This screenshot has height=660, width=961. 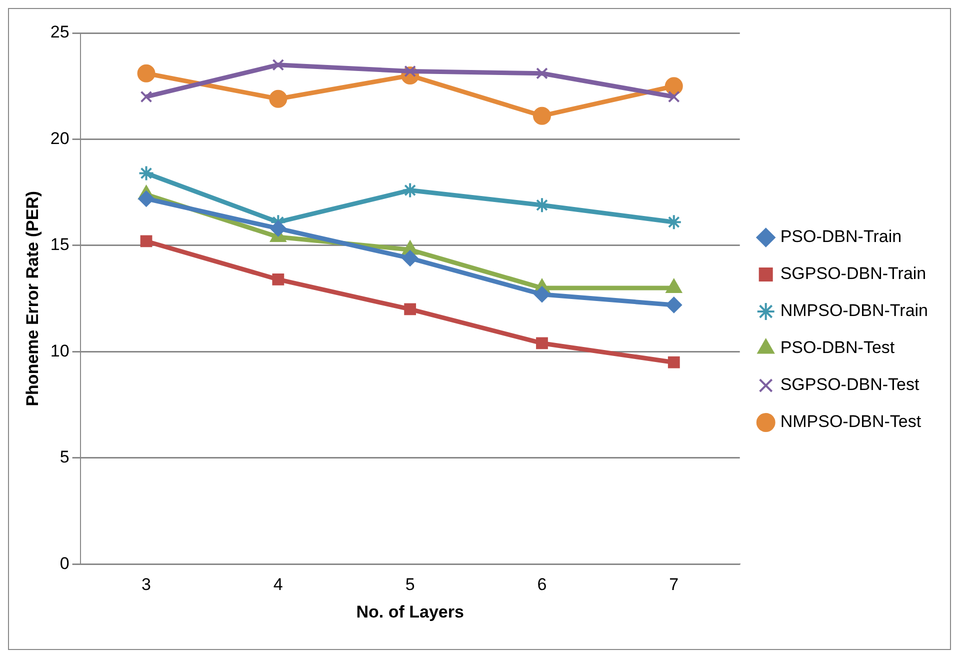 I want to click on y-tick-label: 10, so click(x=60, y=350).